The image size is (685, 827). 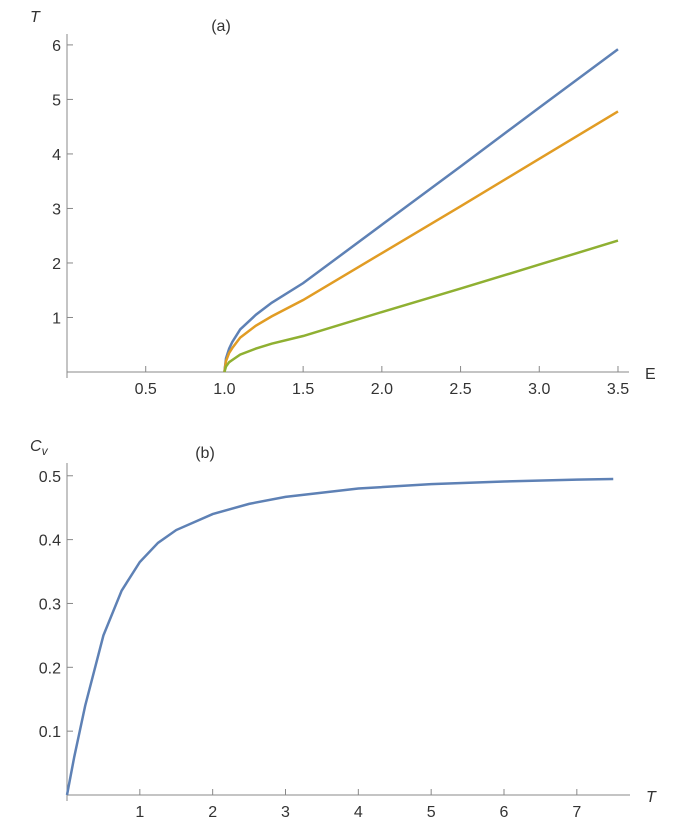 I want to click on x-tick-label: 5, so click(x=431, y=812).